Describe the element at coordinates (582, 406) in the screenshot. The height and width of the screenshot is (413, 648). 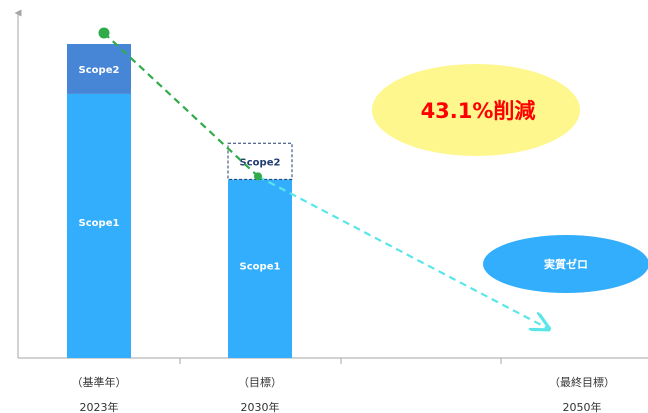
I see `x-year-label: 2050年` at that location.